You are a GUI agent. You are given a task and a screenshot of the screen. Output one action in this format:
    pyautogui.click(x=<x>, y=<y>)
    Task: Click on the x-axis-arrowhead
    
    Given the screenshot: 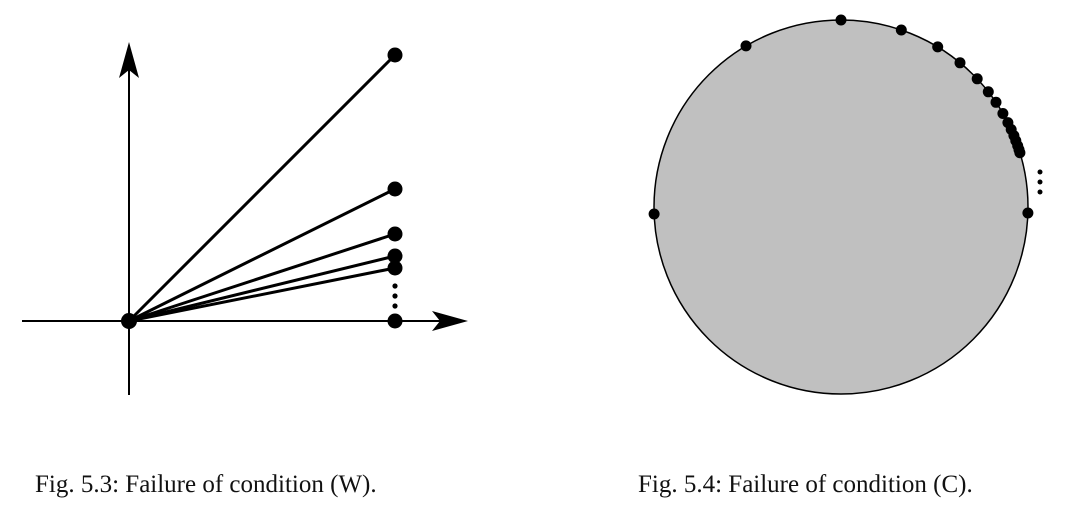 What is the action you would take?
    pyautogui.click(x=450, y=321)
    